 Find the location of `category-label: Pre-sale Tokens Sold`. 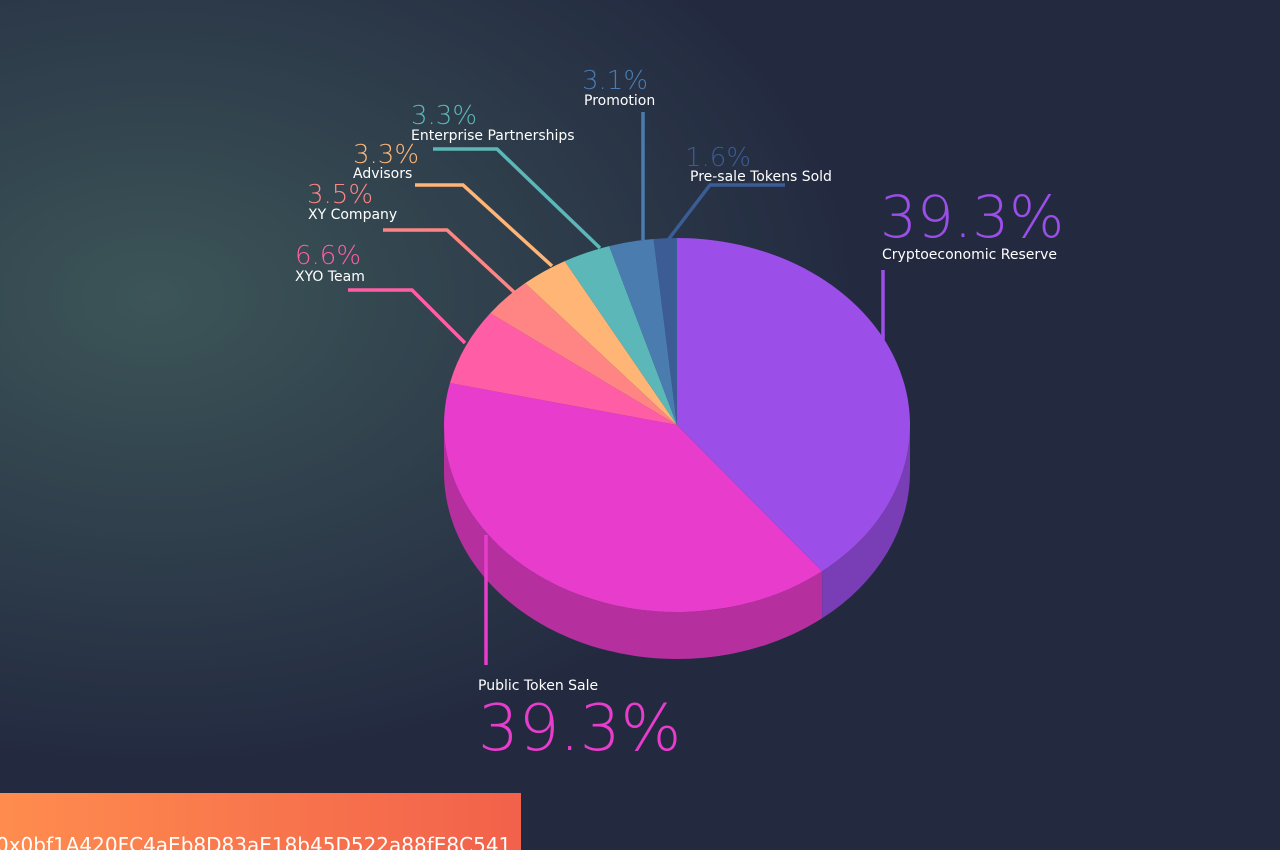

category-label: Pre-sale Tokens Sold is located at coordinates (761, 177).